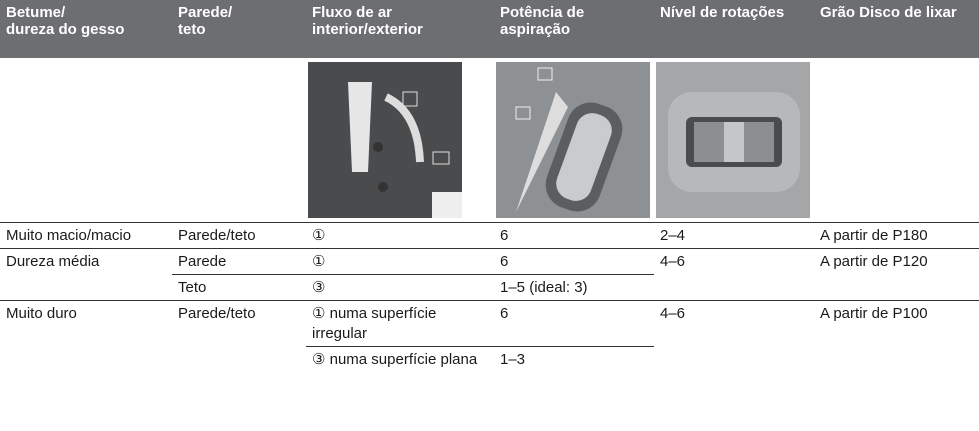 The width and height of the screenshot is (979, 431). What do you see at coordinates (86, 235) in the screenshot?
I see `cell: Muito macio/macio` at bounding box center [86, 235].